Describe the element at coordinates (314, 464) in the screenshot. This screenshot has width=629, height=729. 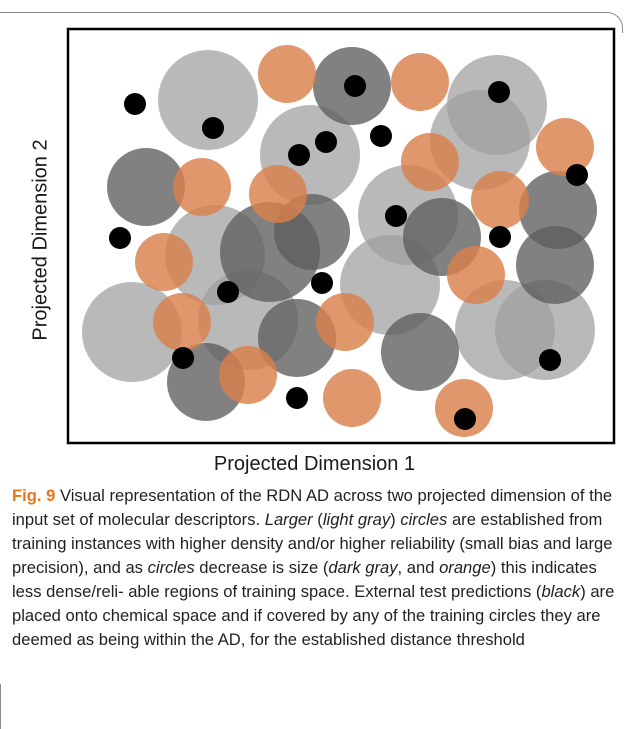
I see `x-axis-label: Projected Dimension 1` at that location.